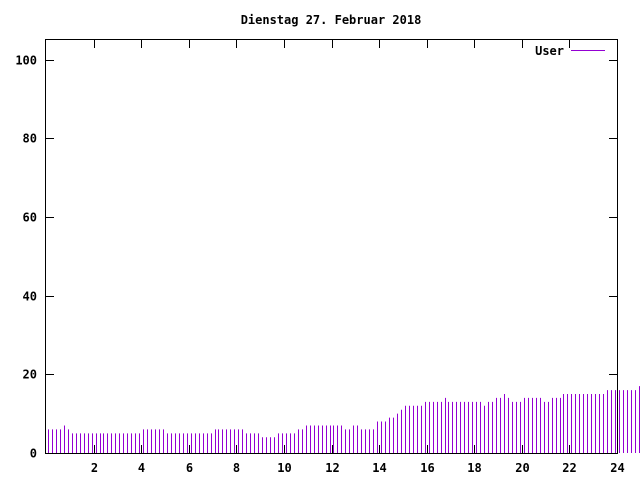 Image resolution: width=640 pixels, height=480 pixels. I want to click on legend: User, so click(570, 51).